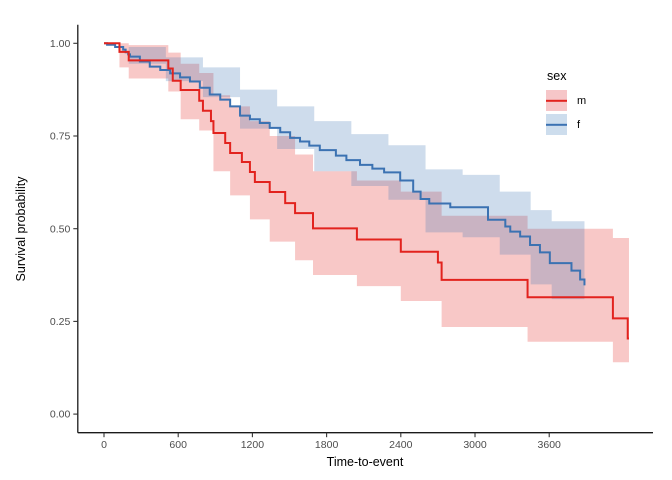 Image resolution: width=672 pixels, height=480 pixels. What do you see at coordinates (60, 229) in the screenshot?
I see `y-tick-label: 0.50` at bounding box center [60, 229].